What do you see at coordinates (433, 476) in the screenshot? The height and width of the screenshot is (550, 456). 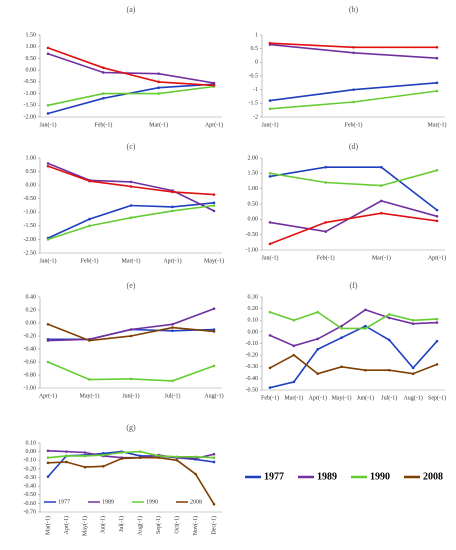 I see `legend-label: 2008` at bounding box center [433, 476].